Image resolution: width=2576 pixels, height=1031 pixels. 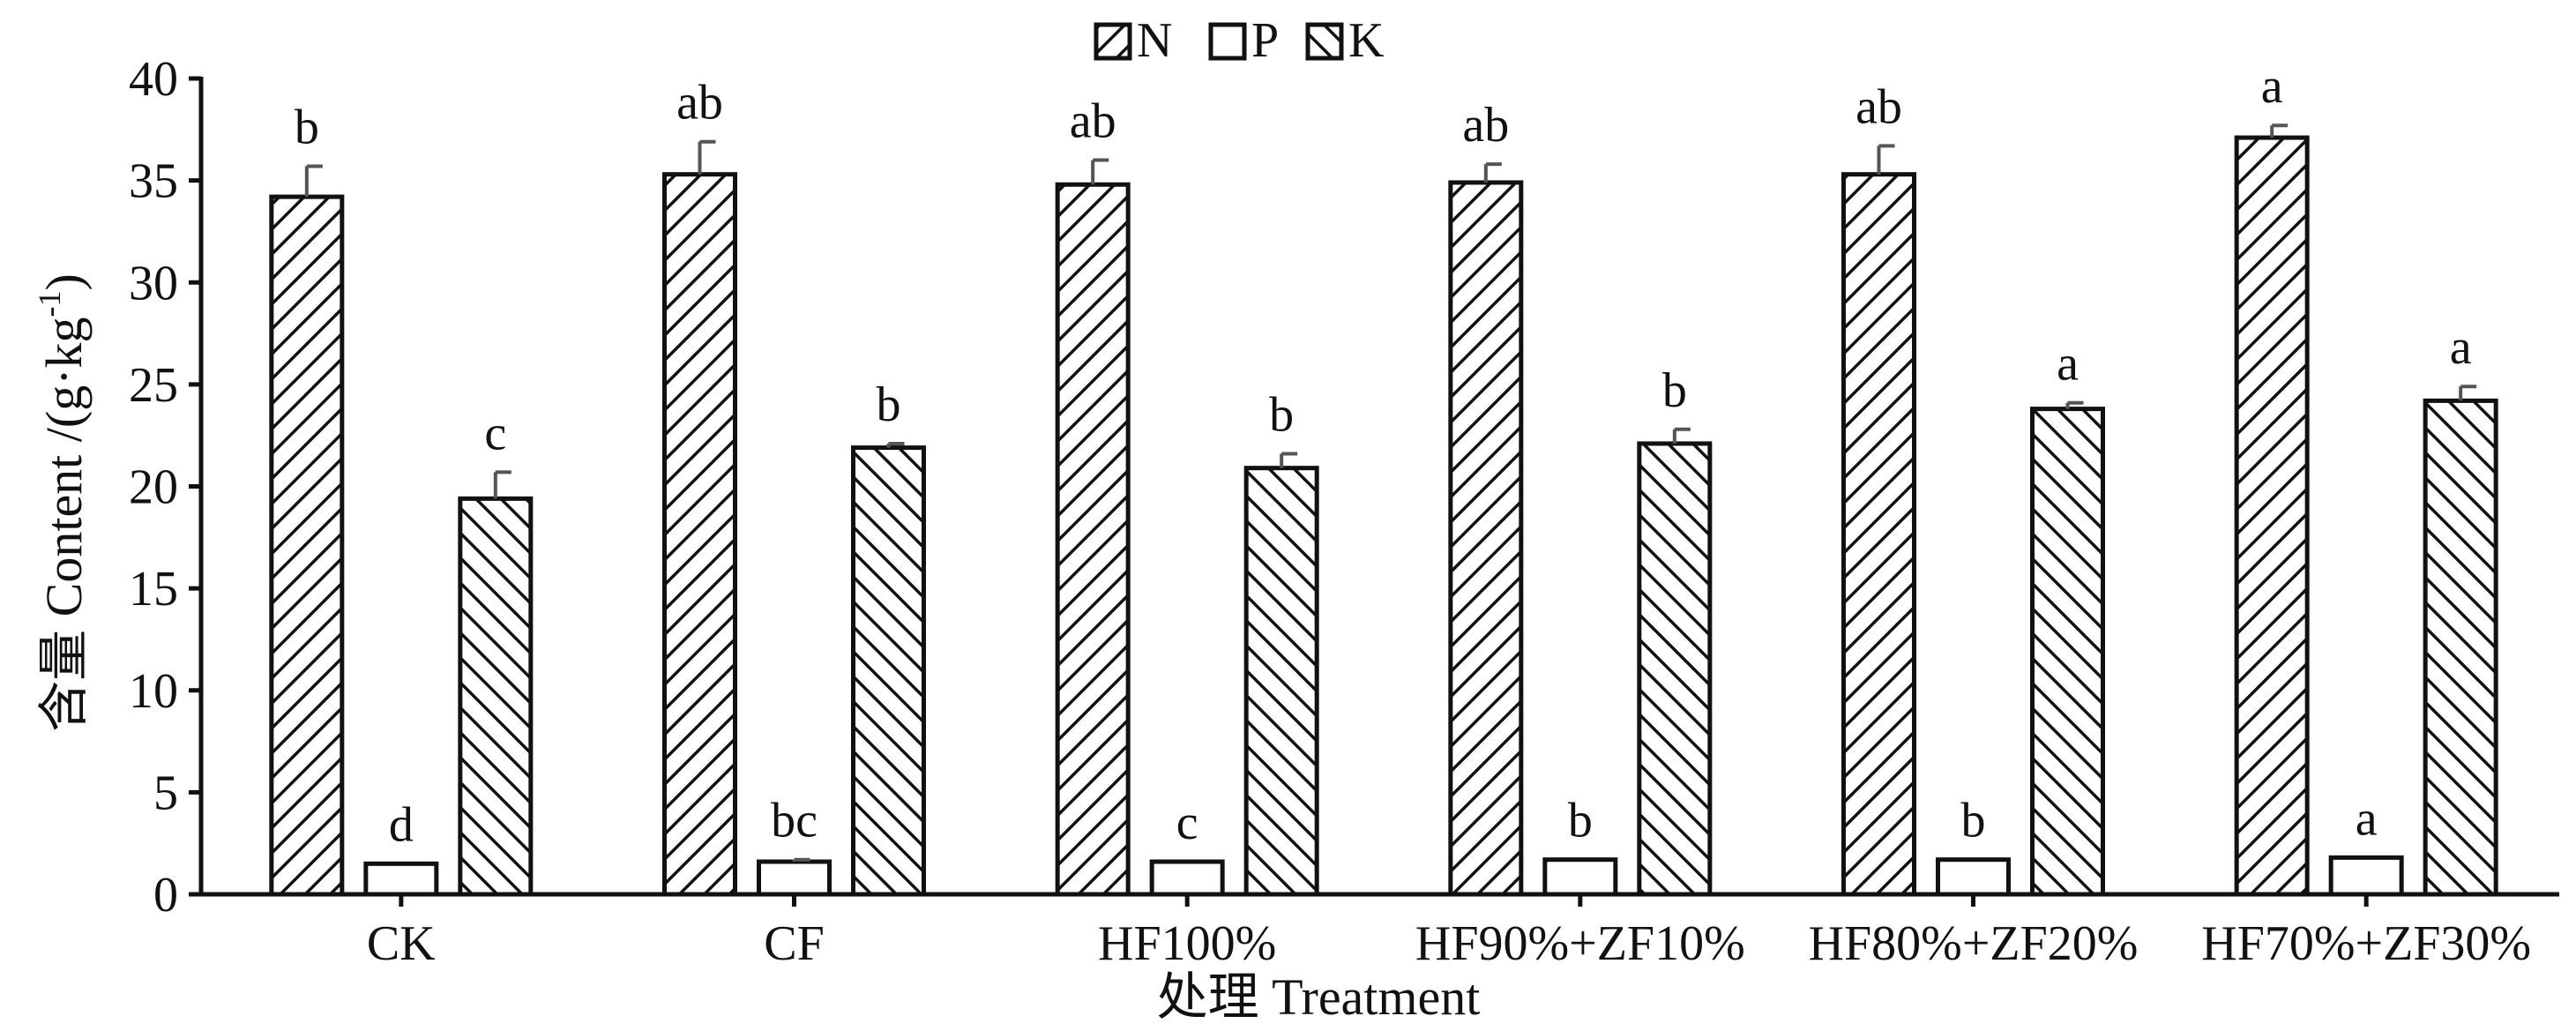 What do you see at coordinates (1324, 41) in the screenshot?
I see `legend-swatch-k` at bounding box center [1324, 41].